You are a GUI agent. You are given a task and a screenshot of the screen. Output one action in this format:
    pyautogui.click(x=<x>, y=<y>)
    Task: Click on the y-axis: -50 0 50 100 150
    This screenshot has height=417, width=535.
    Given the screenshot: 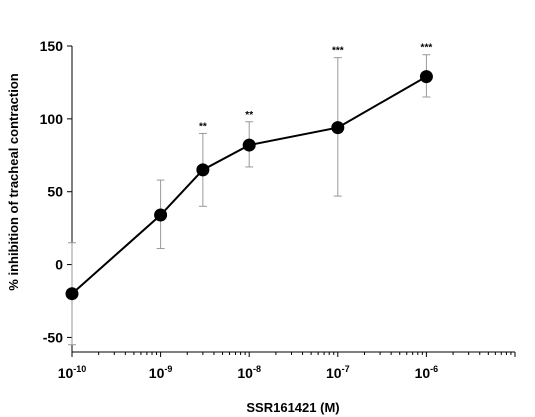 What is the action you would take?
    pyautogui.click(x=56, y=195)
    